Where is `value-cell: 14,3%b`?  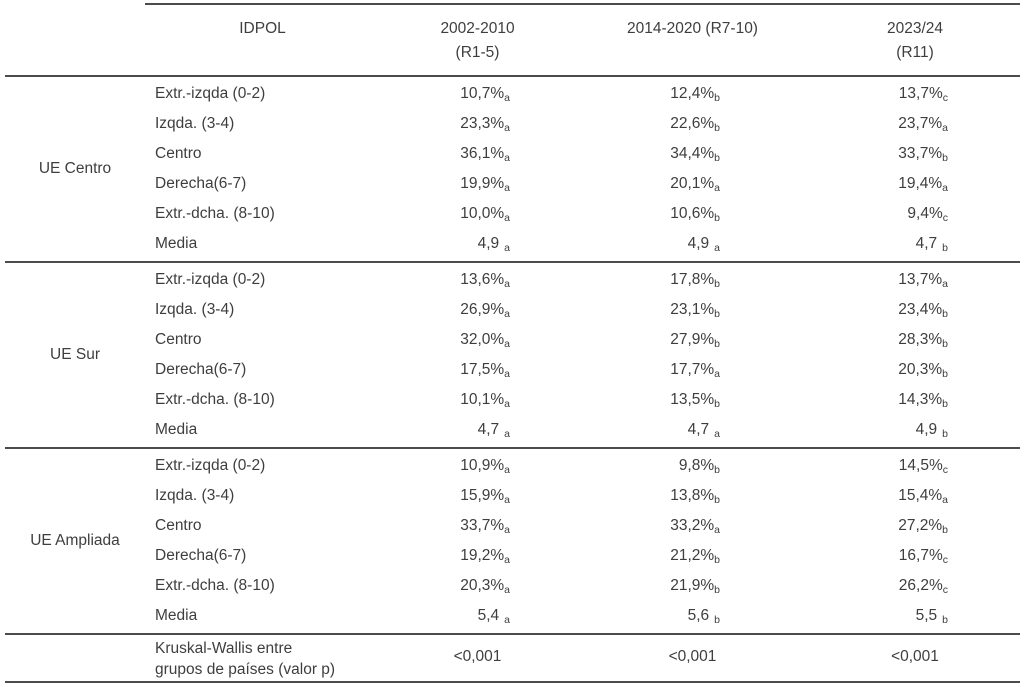
value-cell: 14,3%b is located at coordinates (915, 400).